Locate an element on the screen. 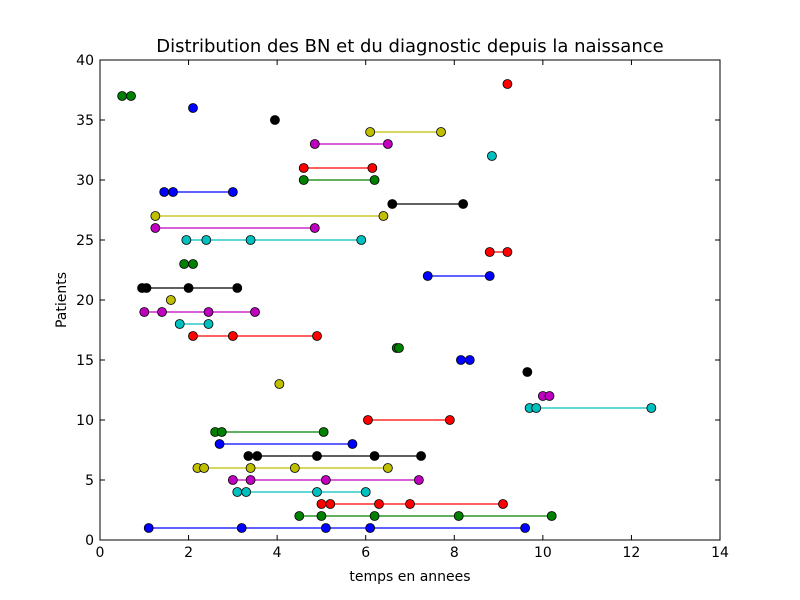 Image resolution: width=800 pixels, height=600 pixels. x-axis-label: temps en annees is located at coordinates (409, 577).